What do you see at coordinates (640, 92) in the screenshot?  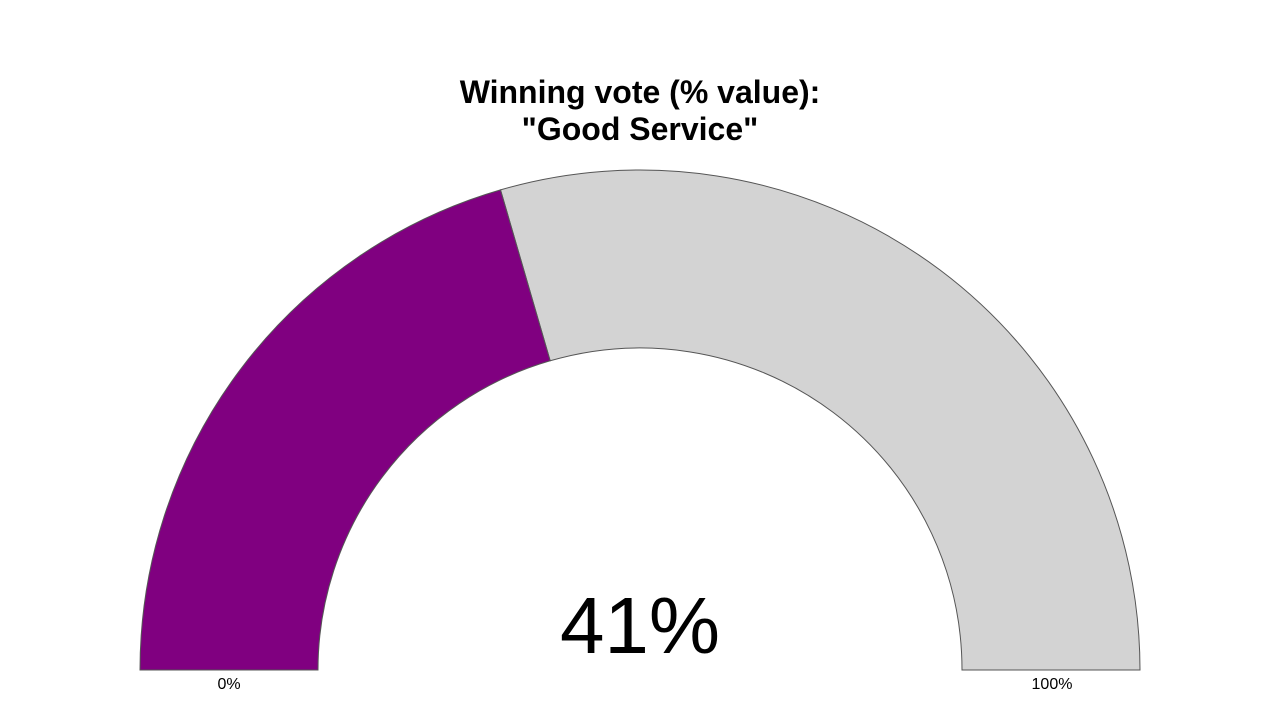 I see `chart-title-line-1: Winning vote (% value):` at bounding box center [640, 92].